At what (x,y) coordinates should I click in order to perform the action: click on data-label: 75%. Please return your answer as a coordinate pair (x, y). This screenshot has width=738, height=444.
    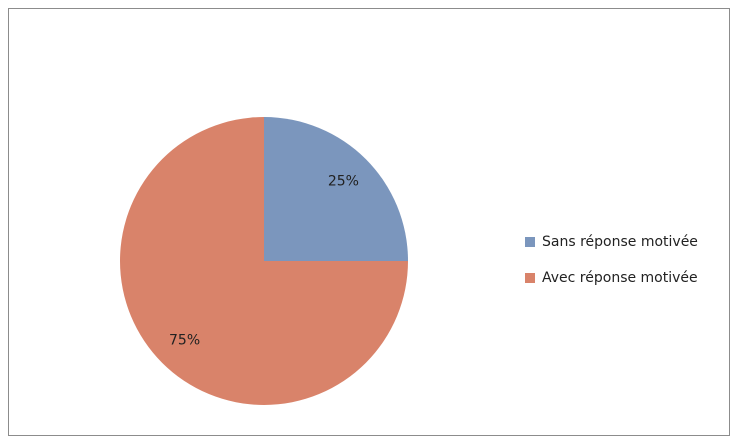
    Looking at the image, I should click on (184, 340).